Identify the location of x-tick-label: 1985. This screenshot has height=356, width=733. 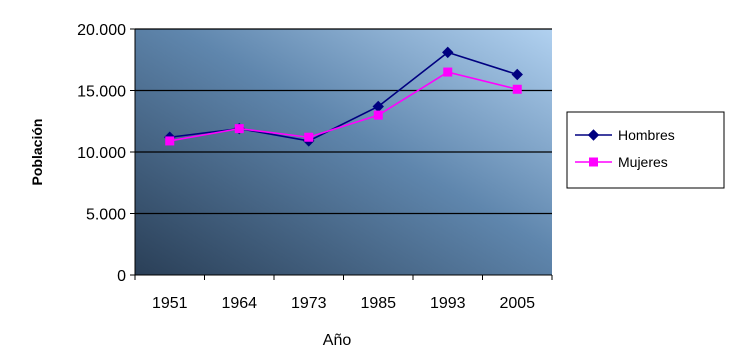
(378, 303).